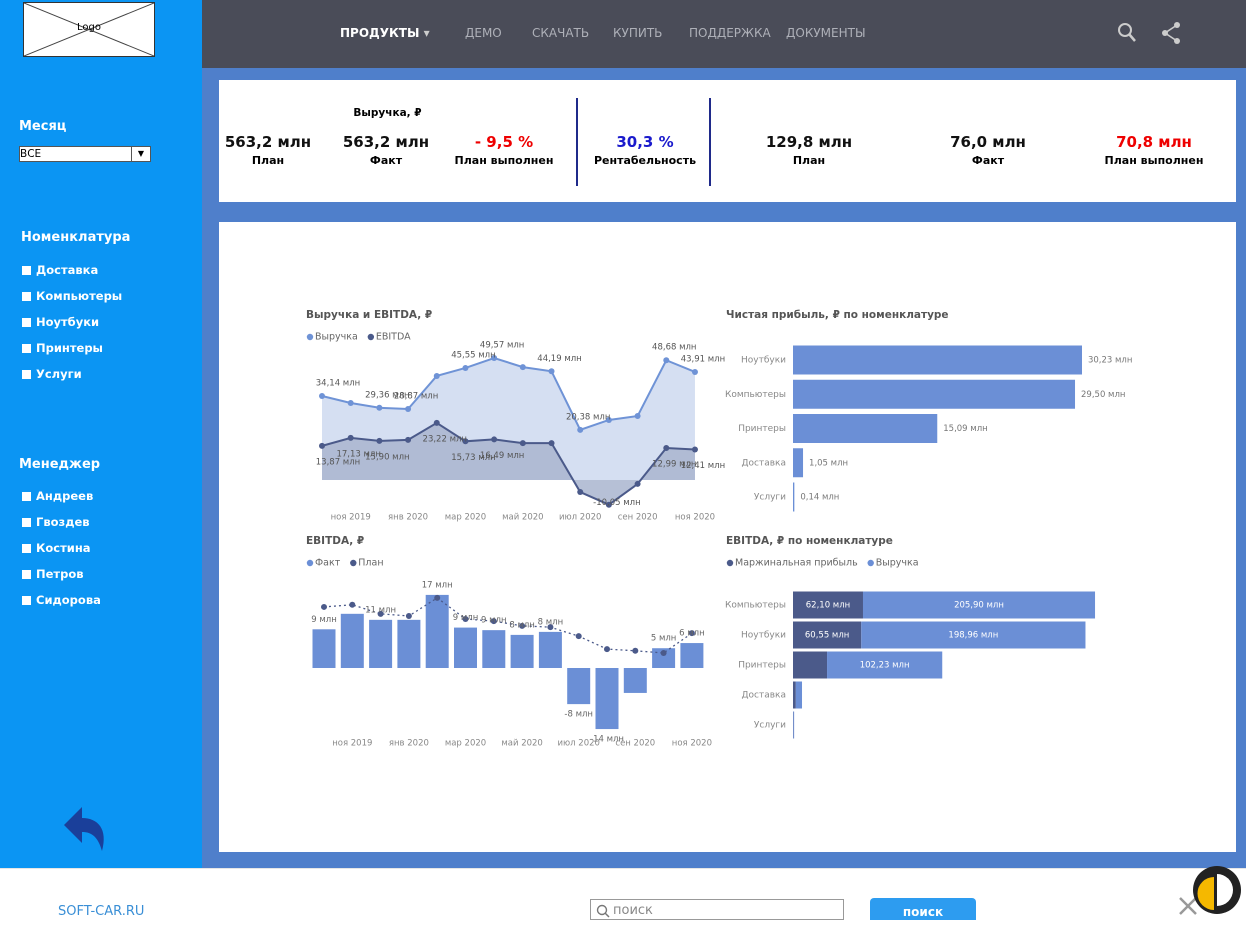 The width and height of the screenshot is (1246, 926). I want to click on search-placeholder: поиск, so click(633, 910).